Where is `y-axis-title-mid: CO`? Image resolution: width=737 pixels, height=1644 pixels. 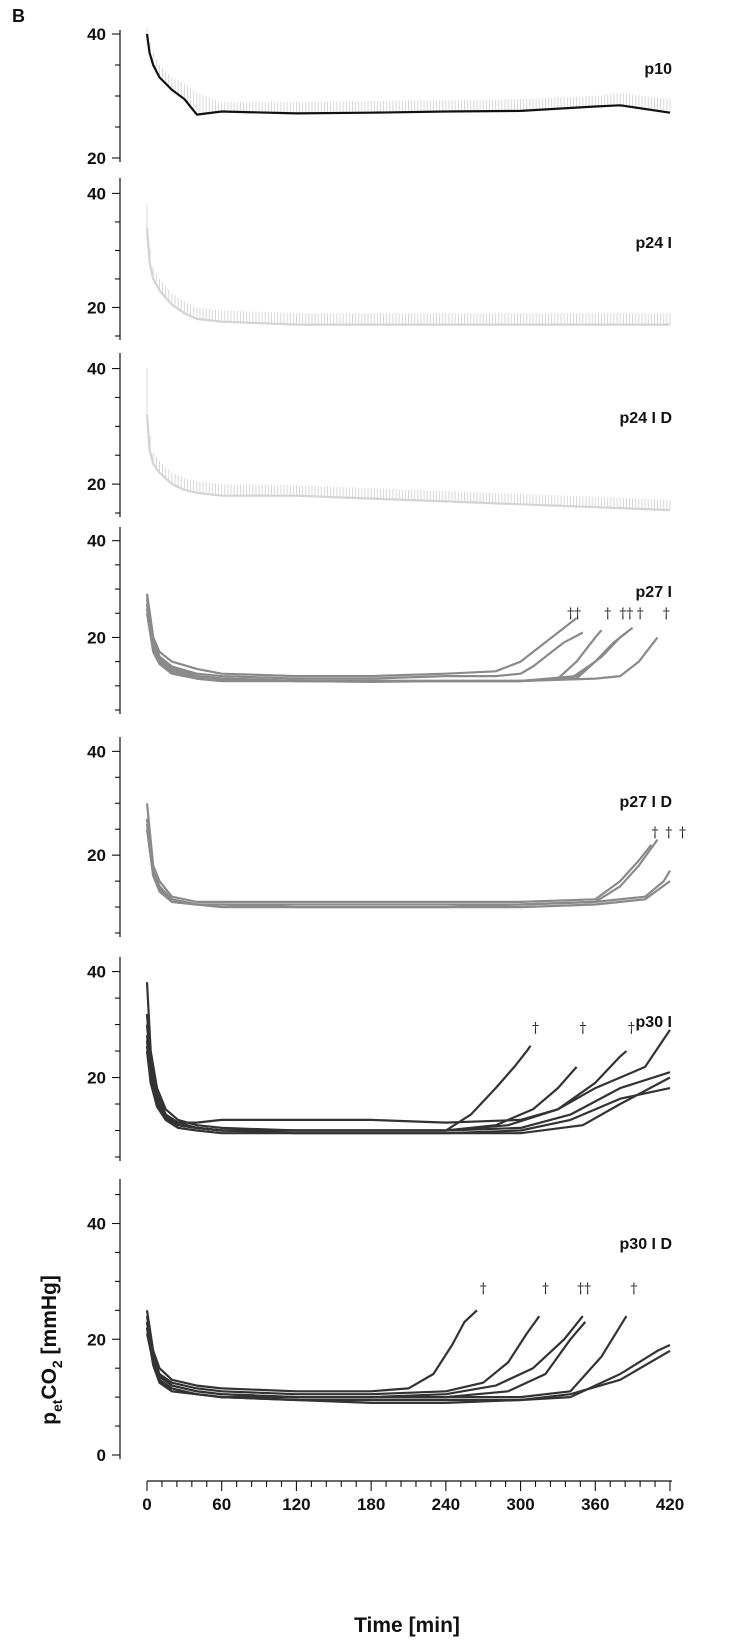
y-axis-title-mid: CO is located at coordinates (49, 1384).